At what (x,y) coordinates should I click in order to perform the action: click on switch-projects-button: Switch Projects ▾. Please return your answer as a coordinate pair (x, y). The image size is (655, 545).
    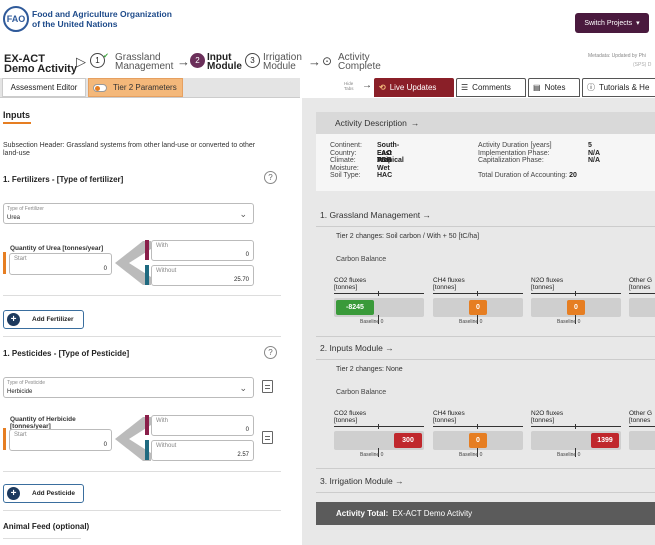
    Looking at the image, I should click on (612, 23).